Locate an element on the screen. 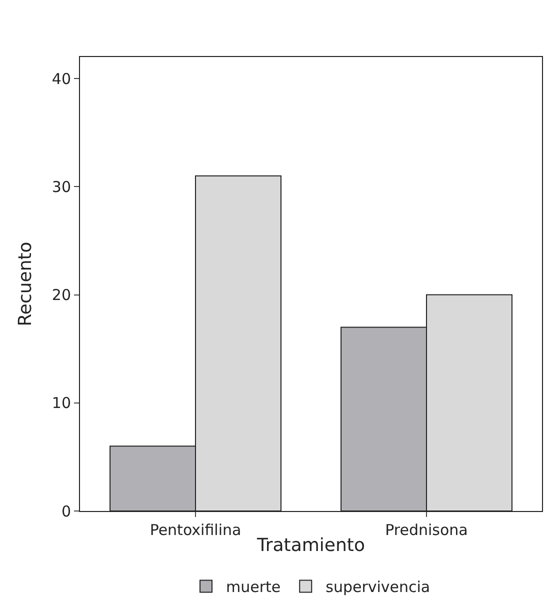 The height and width of the screenshot is (606, 545). y-tick-label: 10 is located at coordinates (61, 403).